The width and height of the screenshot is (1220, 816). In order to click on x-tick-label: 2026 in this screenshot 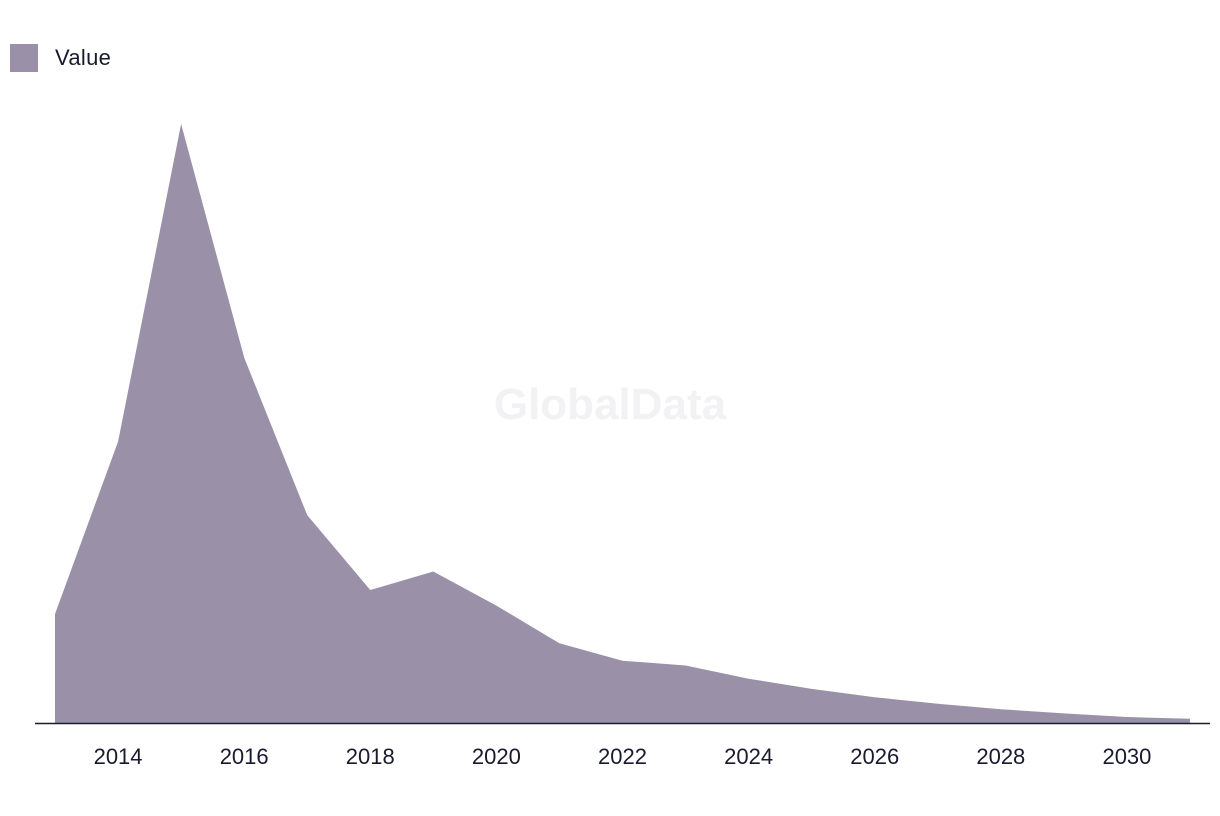, I will do `click(874, 756)`.